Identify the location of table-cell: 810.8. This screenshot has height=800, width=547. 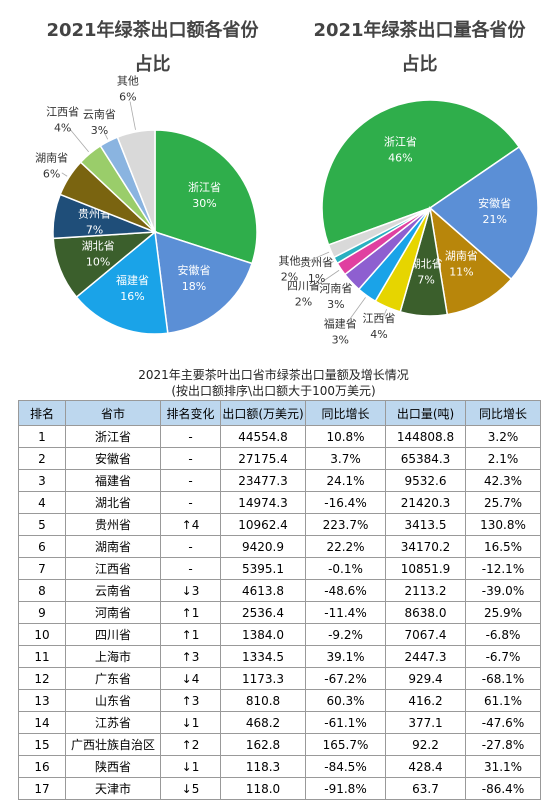
(263, 700).